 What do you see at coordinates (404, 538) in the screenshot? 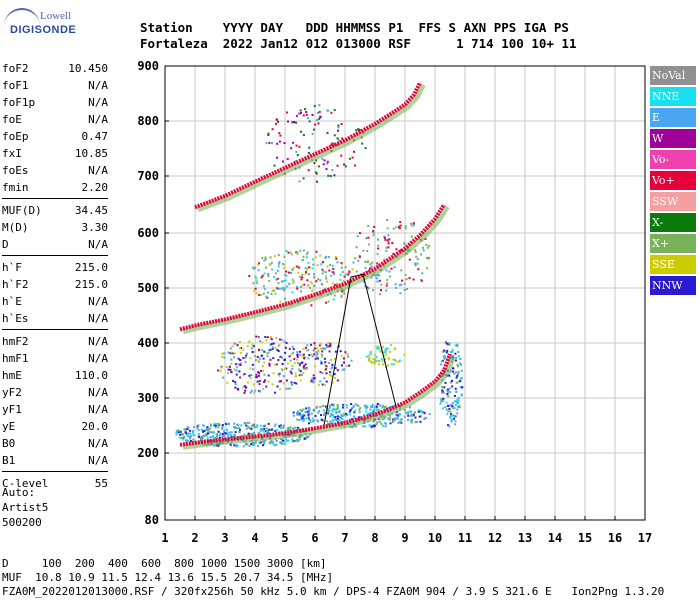
I see `x-tick-label: 9` at bounding box center [404, 538].